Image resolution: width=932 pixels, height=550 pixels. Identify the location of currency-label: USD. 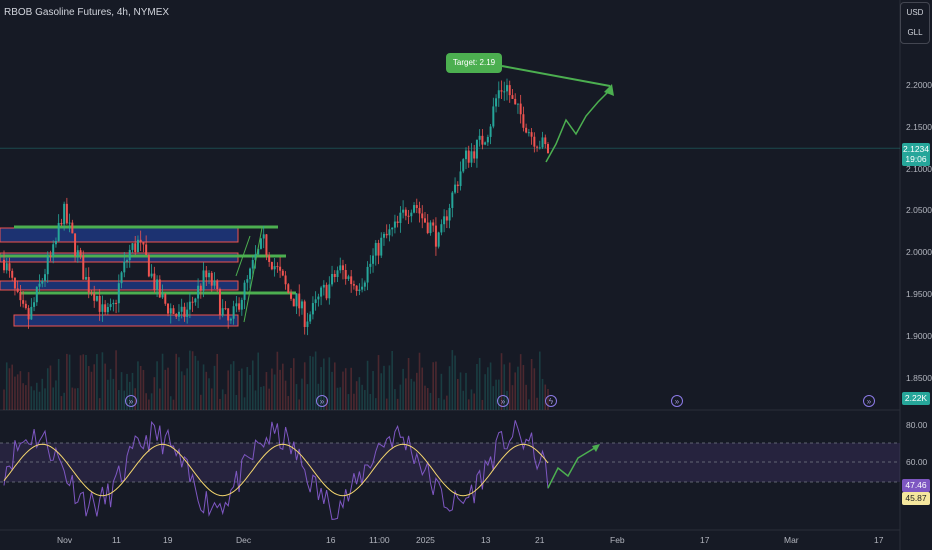
(915, 12).